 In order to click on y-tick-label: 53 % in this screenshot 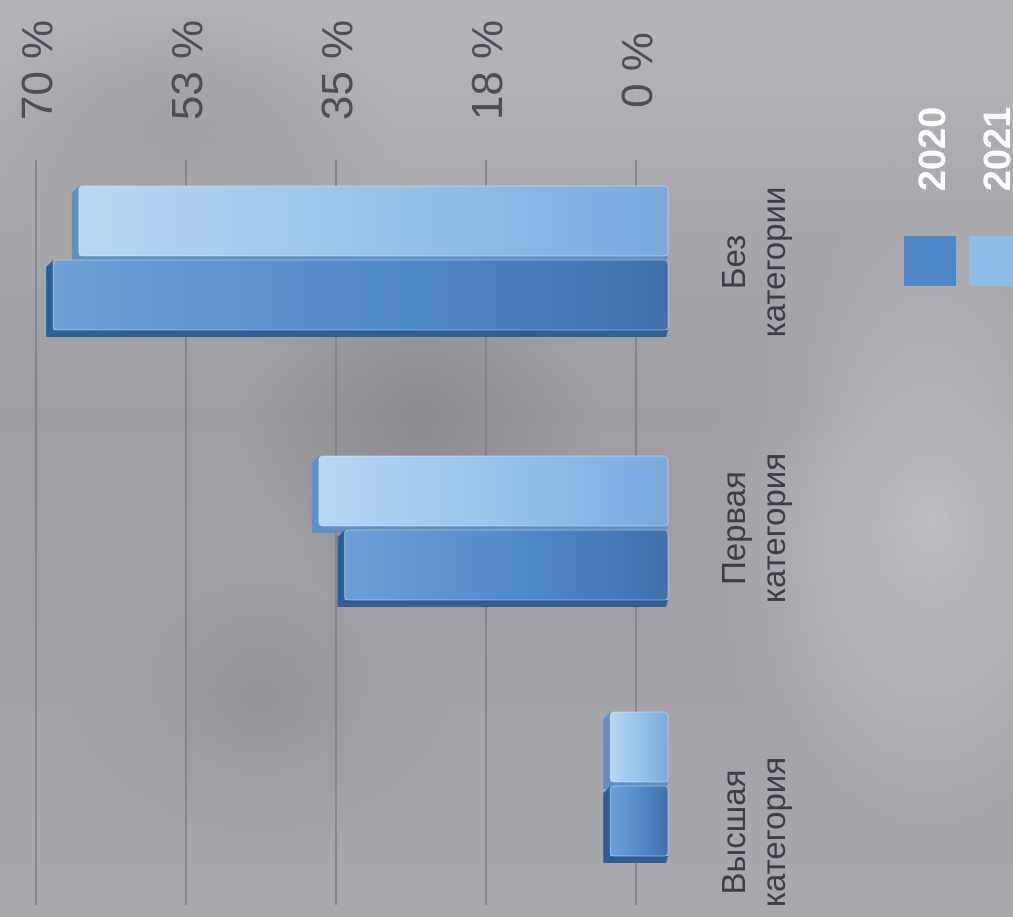, I will do `click(187, 70)`.